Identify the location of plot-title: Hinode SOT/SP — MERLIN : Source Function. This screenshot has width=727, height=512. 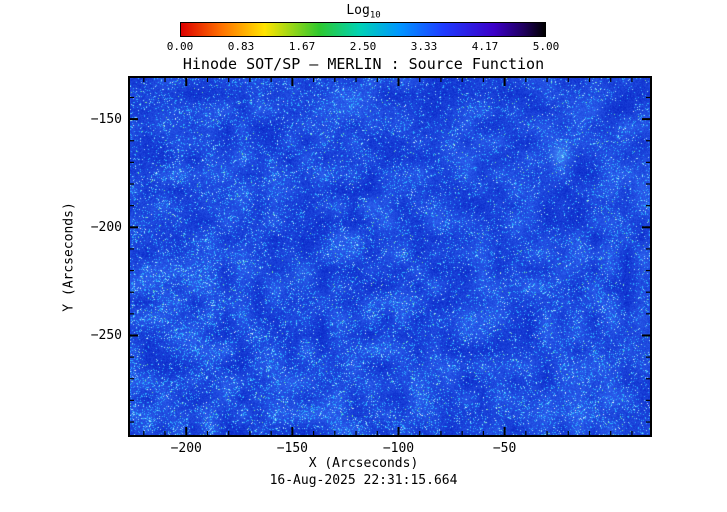
(363, 64).